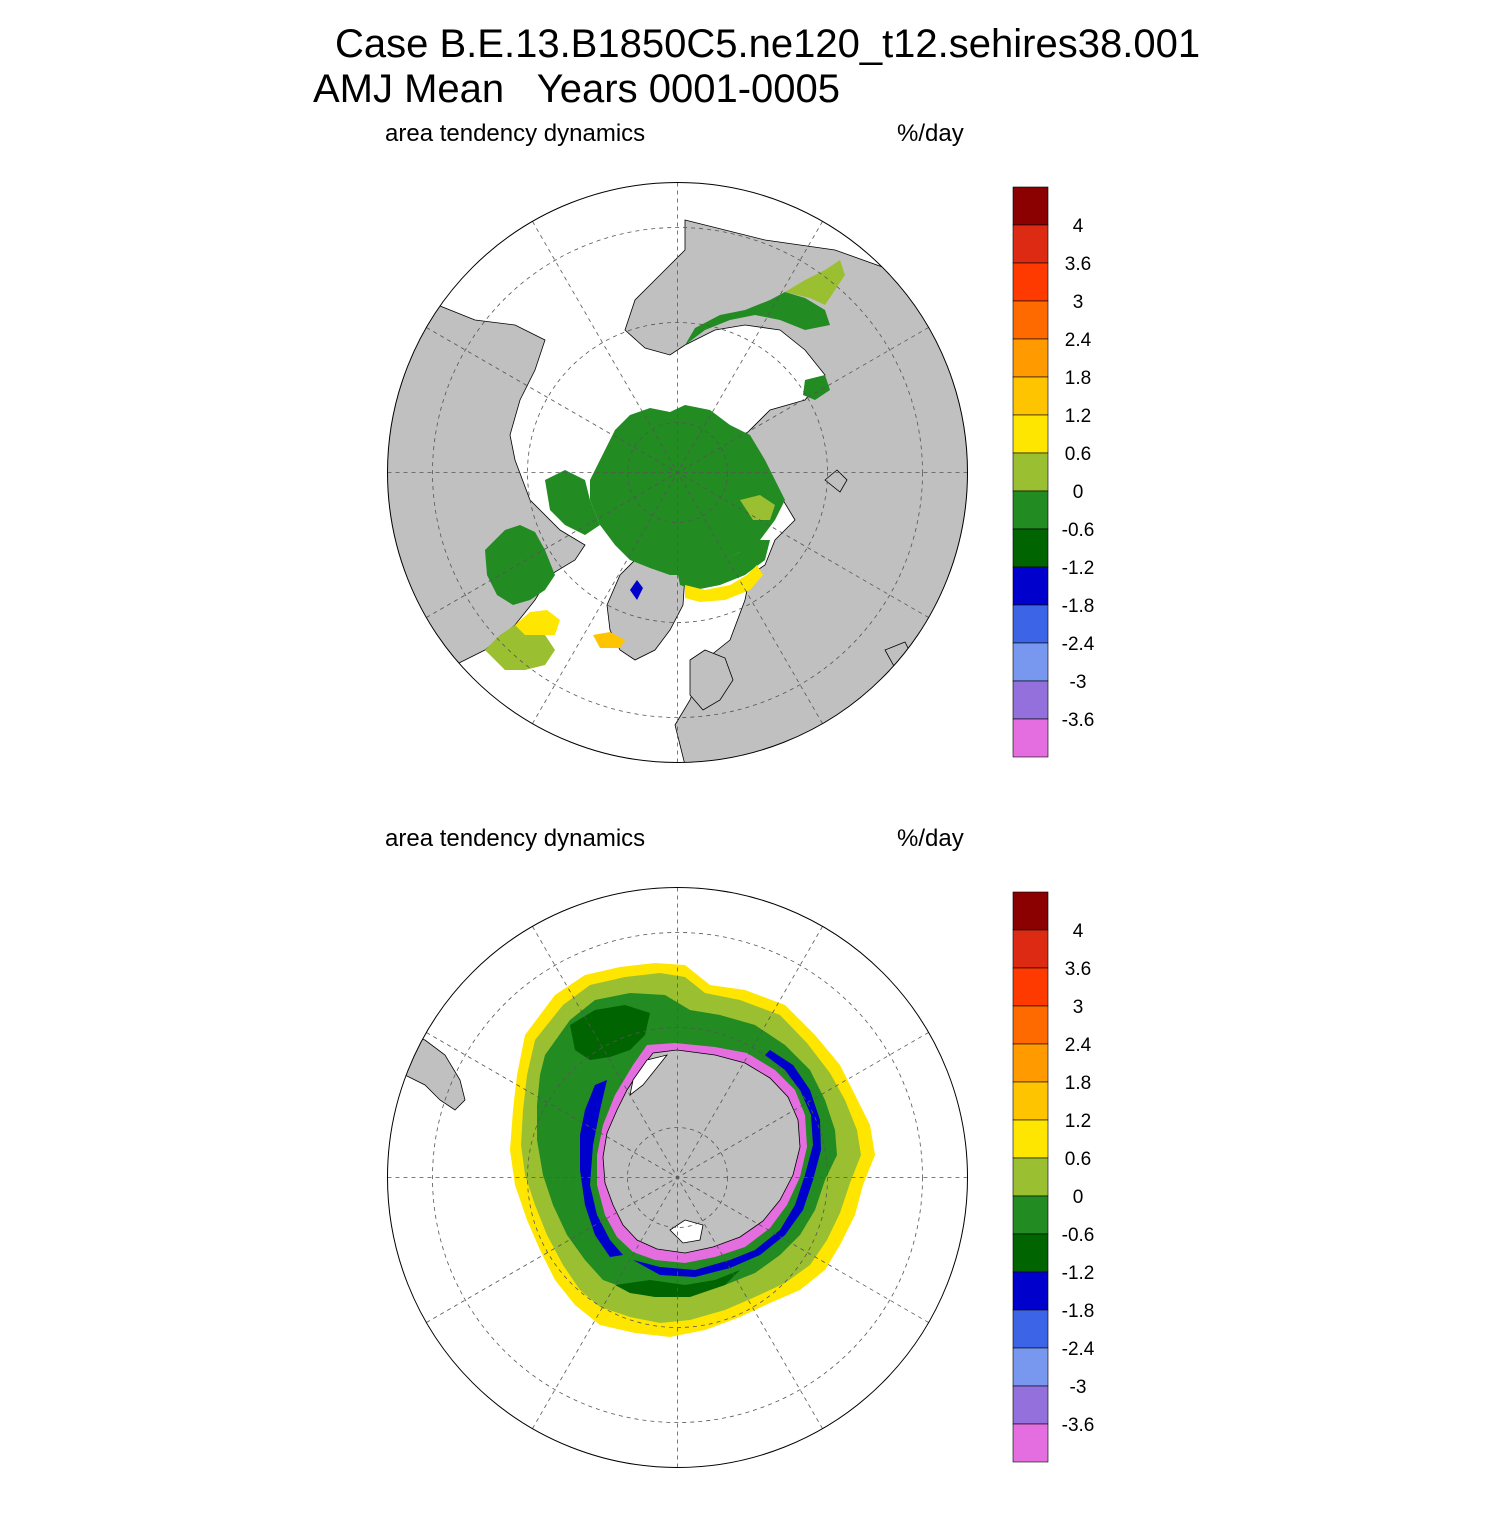 This screenshot has height=1515, width=1500. I want to click on arctic-landmasses, so click(677, 491).